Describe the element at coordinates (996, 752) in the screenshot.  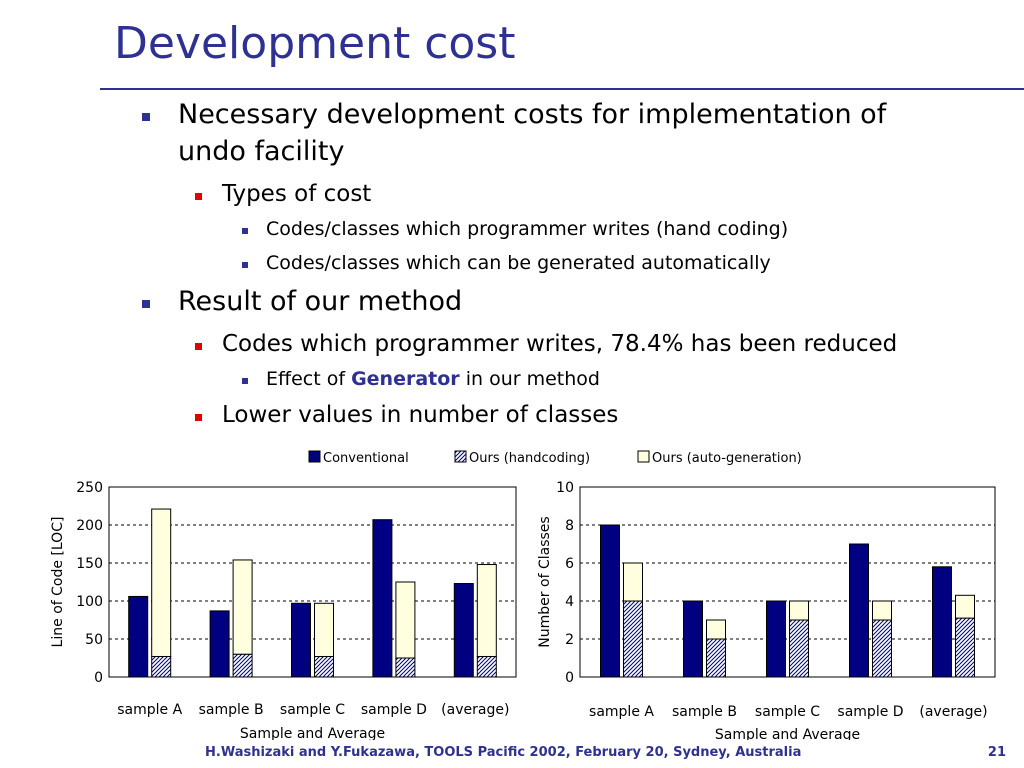
I see `page-number: 21` at that location.